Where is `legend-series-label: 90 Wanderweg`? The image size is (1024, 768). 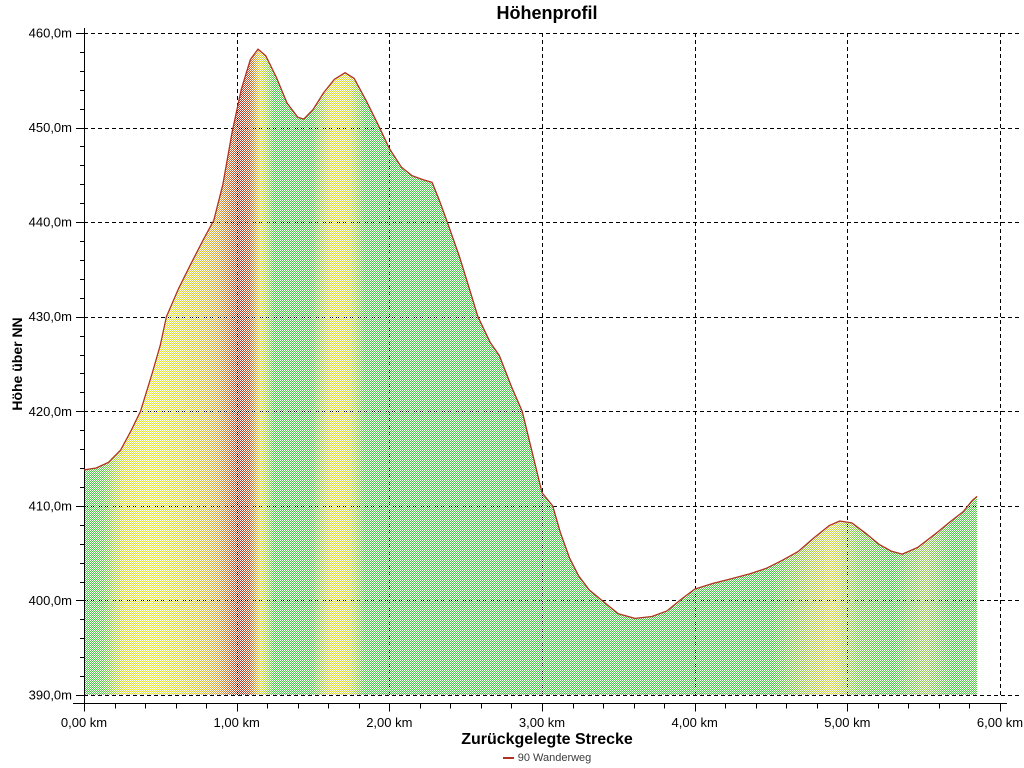 legend-series-label: 90 Wanderweg is located at coordinates (554, 758).